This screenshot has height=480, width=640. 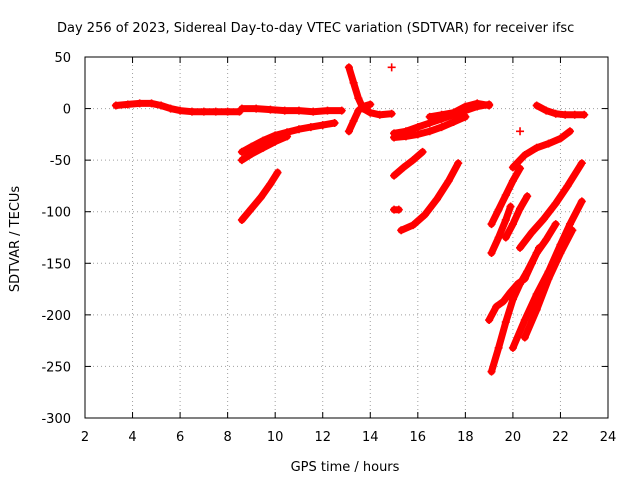 What do you see at coordinates (359, 118) in the screenshot?
I see `series-arc-cross-up` at bounding box center [359, 118].